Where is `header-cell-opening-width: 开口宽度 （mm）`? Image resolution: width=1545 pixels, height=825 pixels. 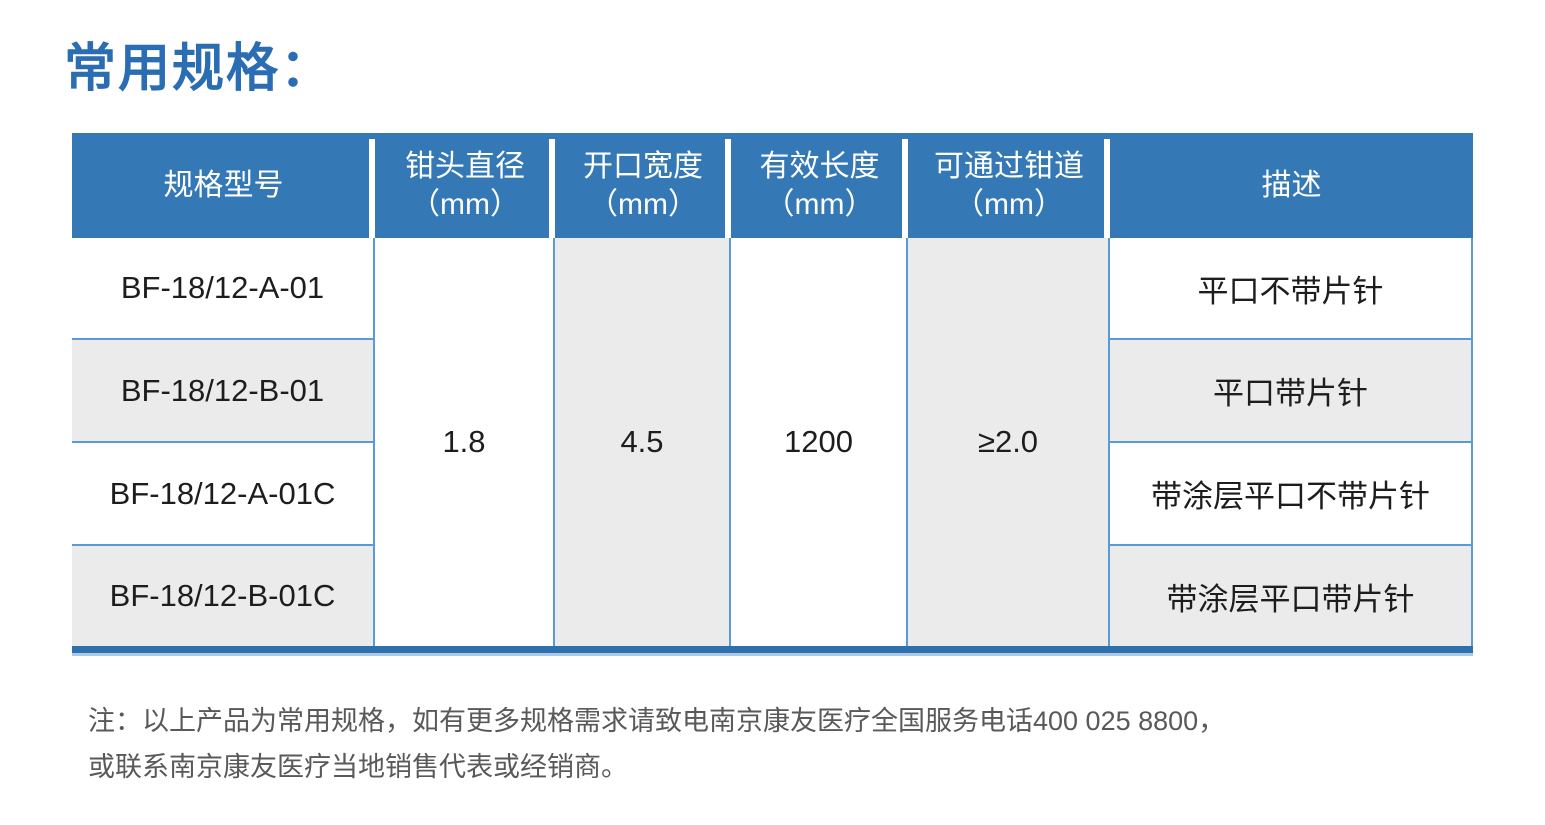 header-cell-opening-width: 开口宽度 （mm） is located at coordinates (643, 185).